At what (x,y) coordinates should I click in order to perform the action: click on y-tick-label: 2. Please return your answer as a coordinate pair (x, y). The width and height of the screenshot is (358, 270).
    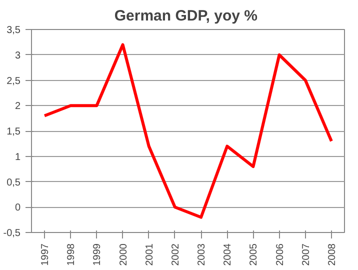
    Looking at the image, I should click on (17, 106).